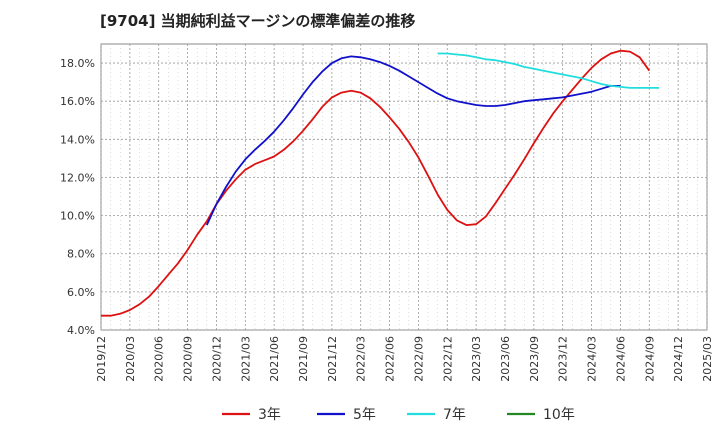 This screenshot has height=440, width=720. Describe the element at coordinates (130, 359) in the screenshot. I see `x-tick-label: 2020/03` at that location.